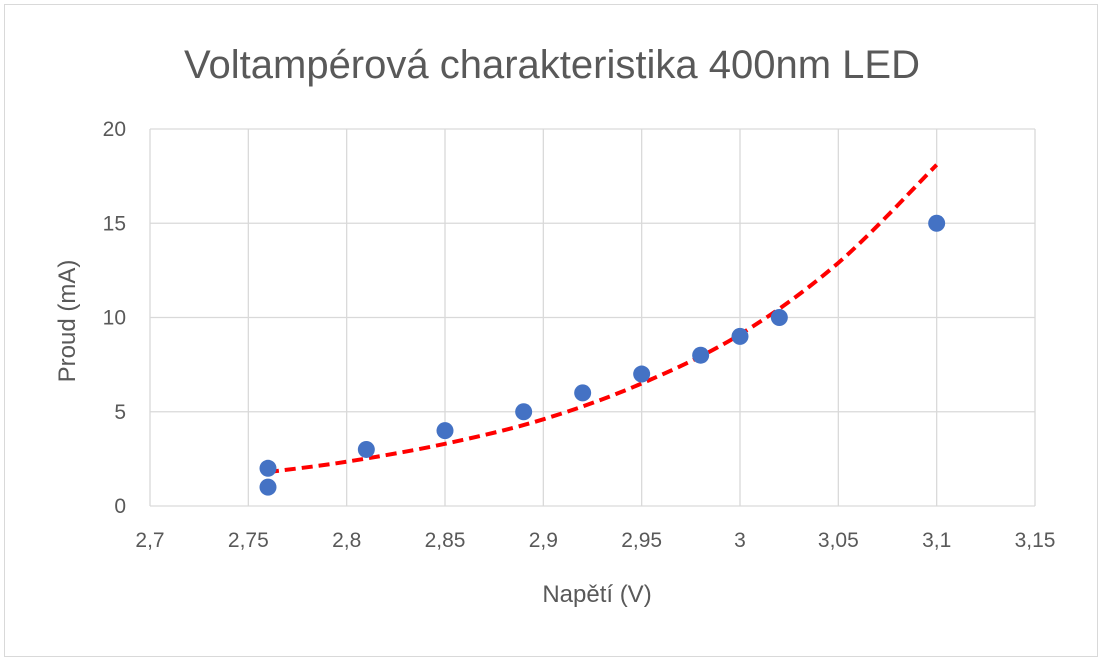 This screenshot has height=663, width=1104. Describe the element at coordinates (641, 540) in the screenshot. I see `x-tick-label: 2,95` at that location.